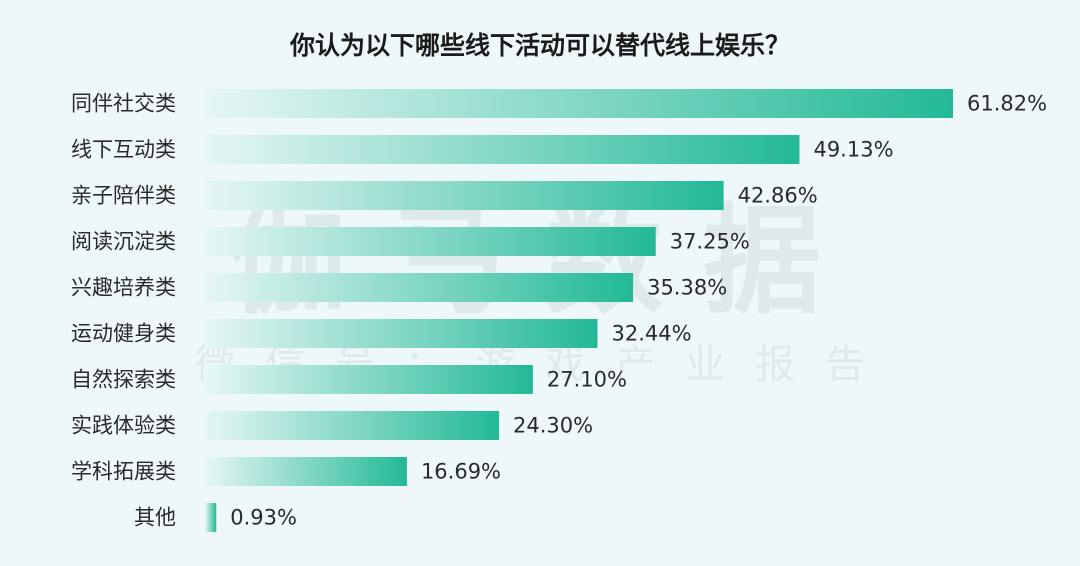 This screenshot has height=566, width=1080. I want to click on category-label: 实践体验类, so click(123, 426).